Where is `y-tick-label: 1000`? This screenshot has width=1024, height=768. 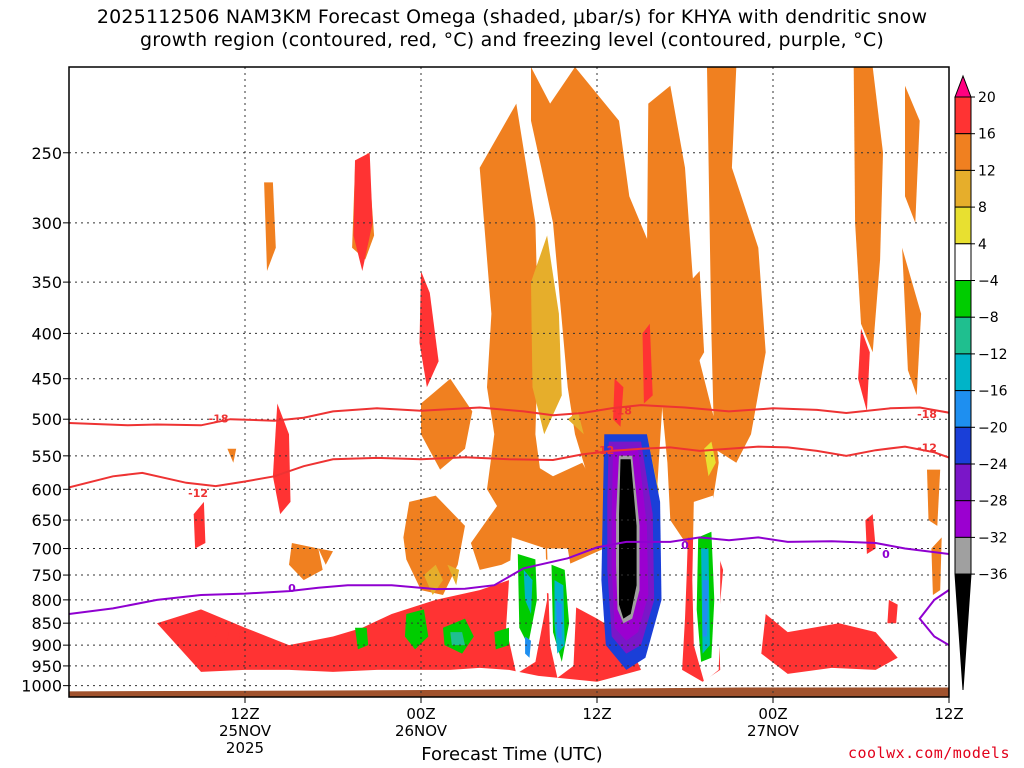
y-tick-label: 1000 is located at coordinates (41, 686).